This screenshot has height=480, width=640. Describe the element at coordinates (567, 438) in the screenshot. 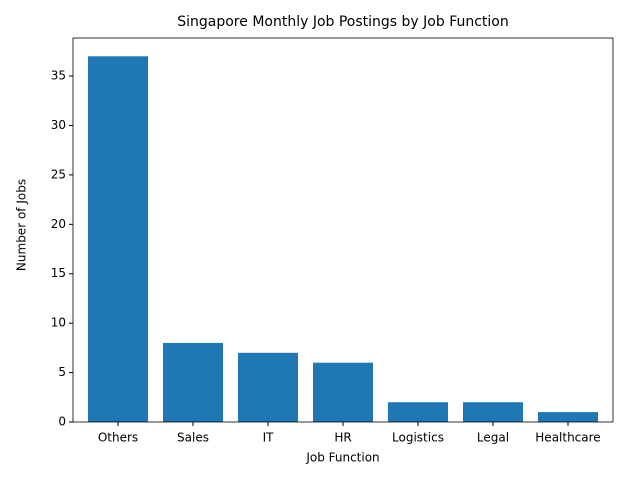

I see `x-tick-label: Healthcare` at that location.